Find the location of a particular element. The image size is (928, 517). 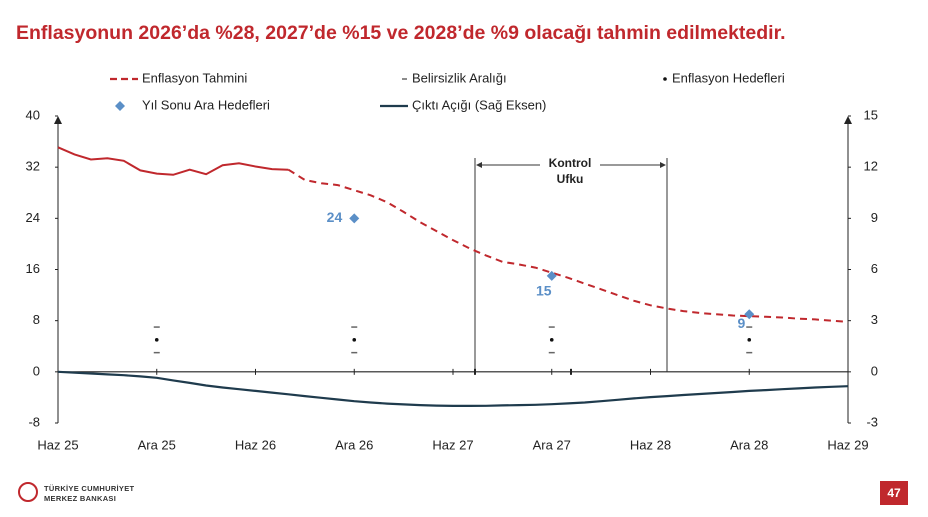

legend-label: Enflasyon Hedefleri is located at coordinates (728, 77).